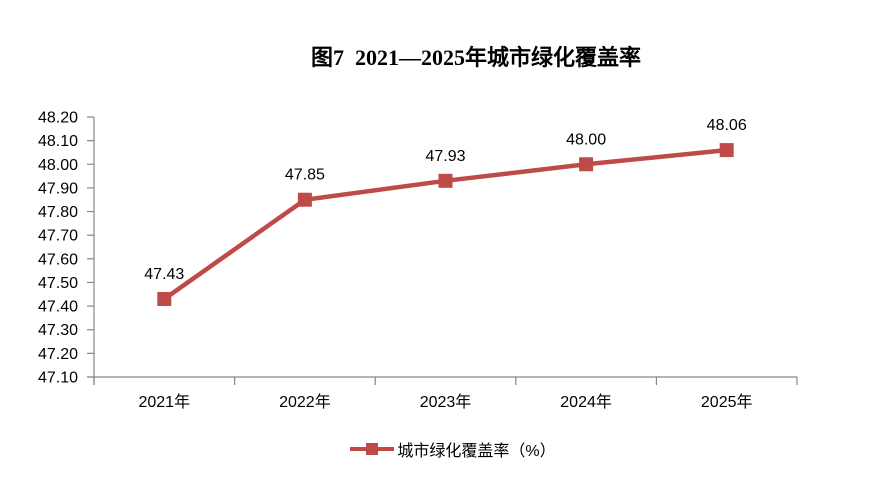 This screenshot has width=872, height=478. I want to click on y-axis-tick-label: 47.50, so click(58, 283).